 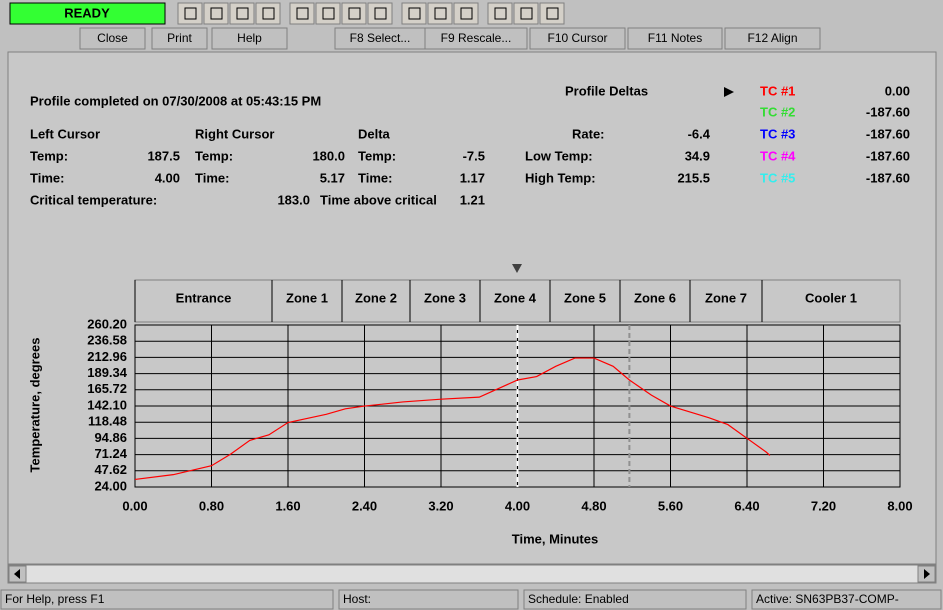 What do you see at coordinates (515, 297) in the screenshot?
I see `zone-label: Zone 4` at bounding box center [515, 297].